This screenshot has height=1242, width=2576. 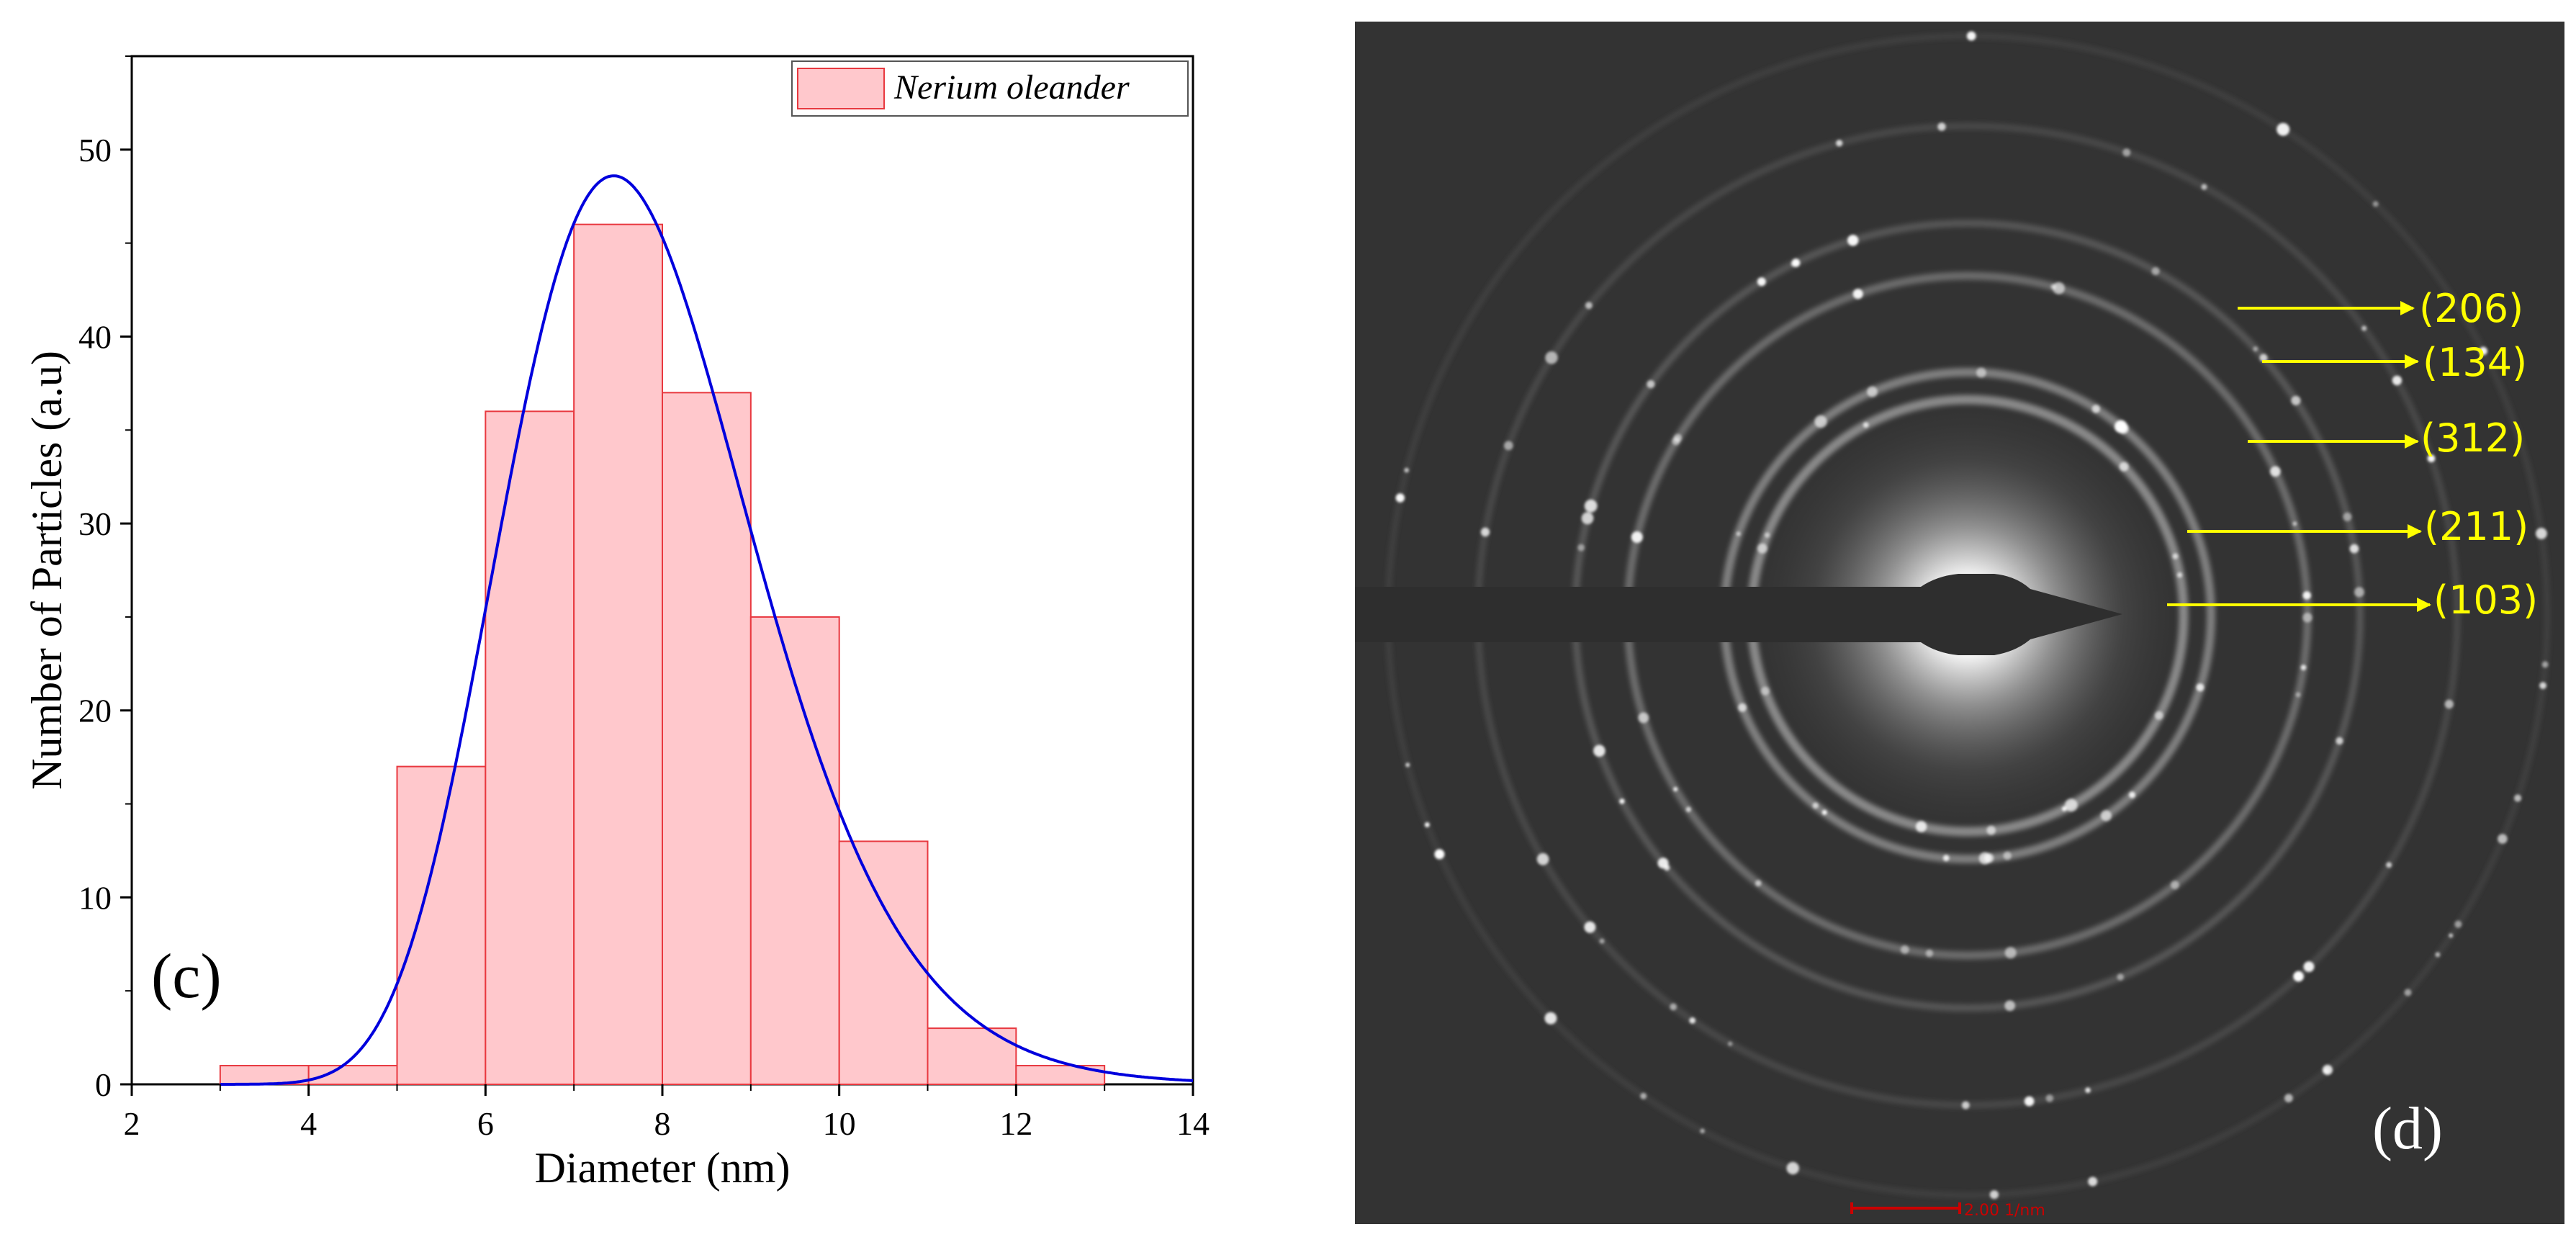 I want to click on y-tick-label: 30, so click(x=95, y=523).